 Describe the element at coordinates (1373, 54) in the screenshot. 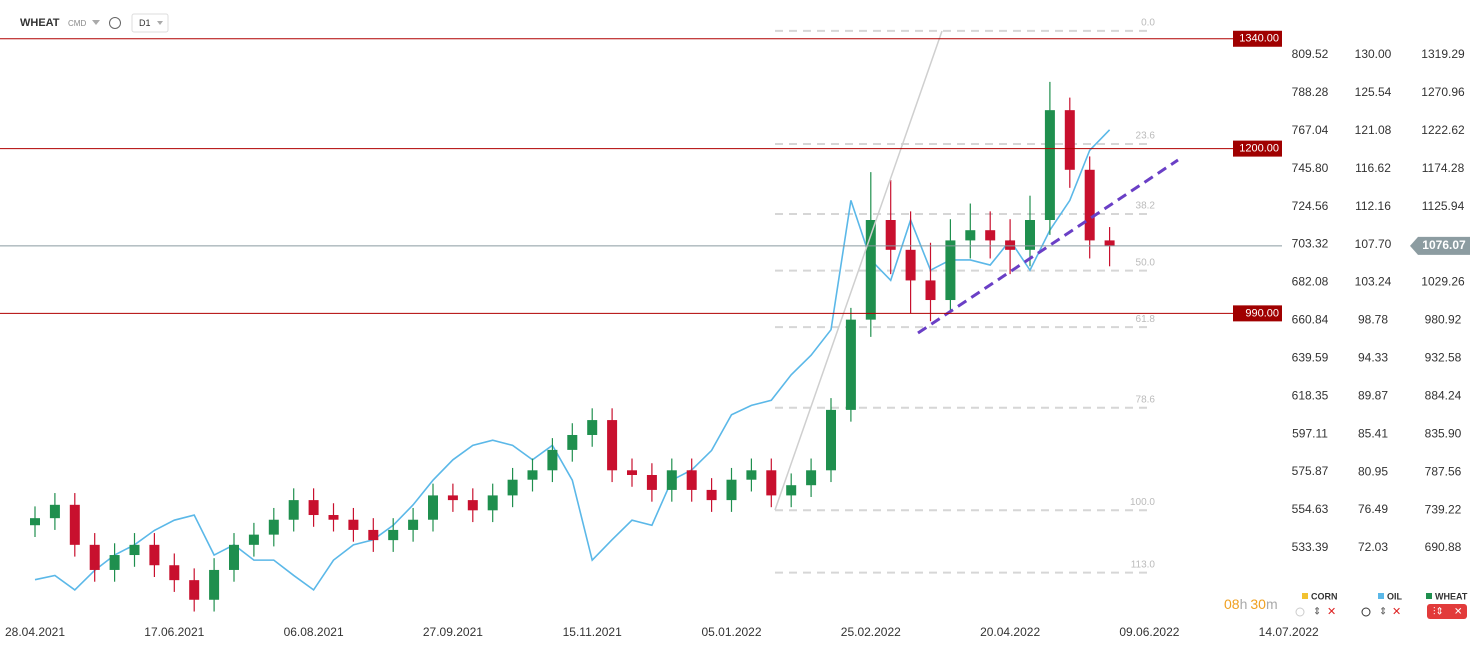

I see `y-tick-label: 130.00` at that location.